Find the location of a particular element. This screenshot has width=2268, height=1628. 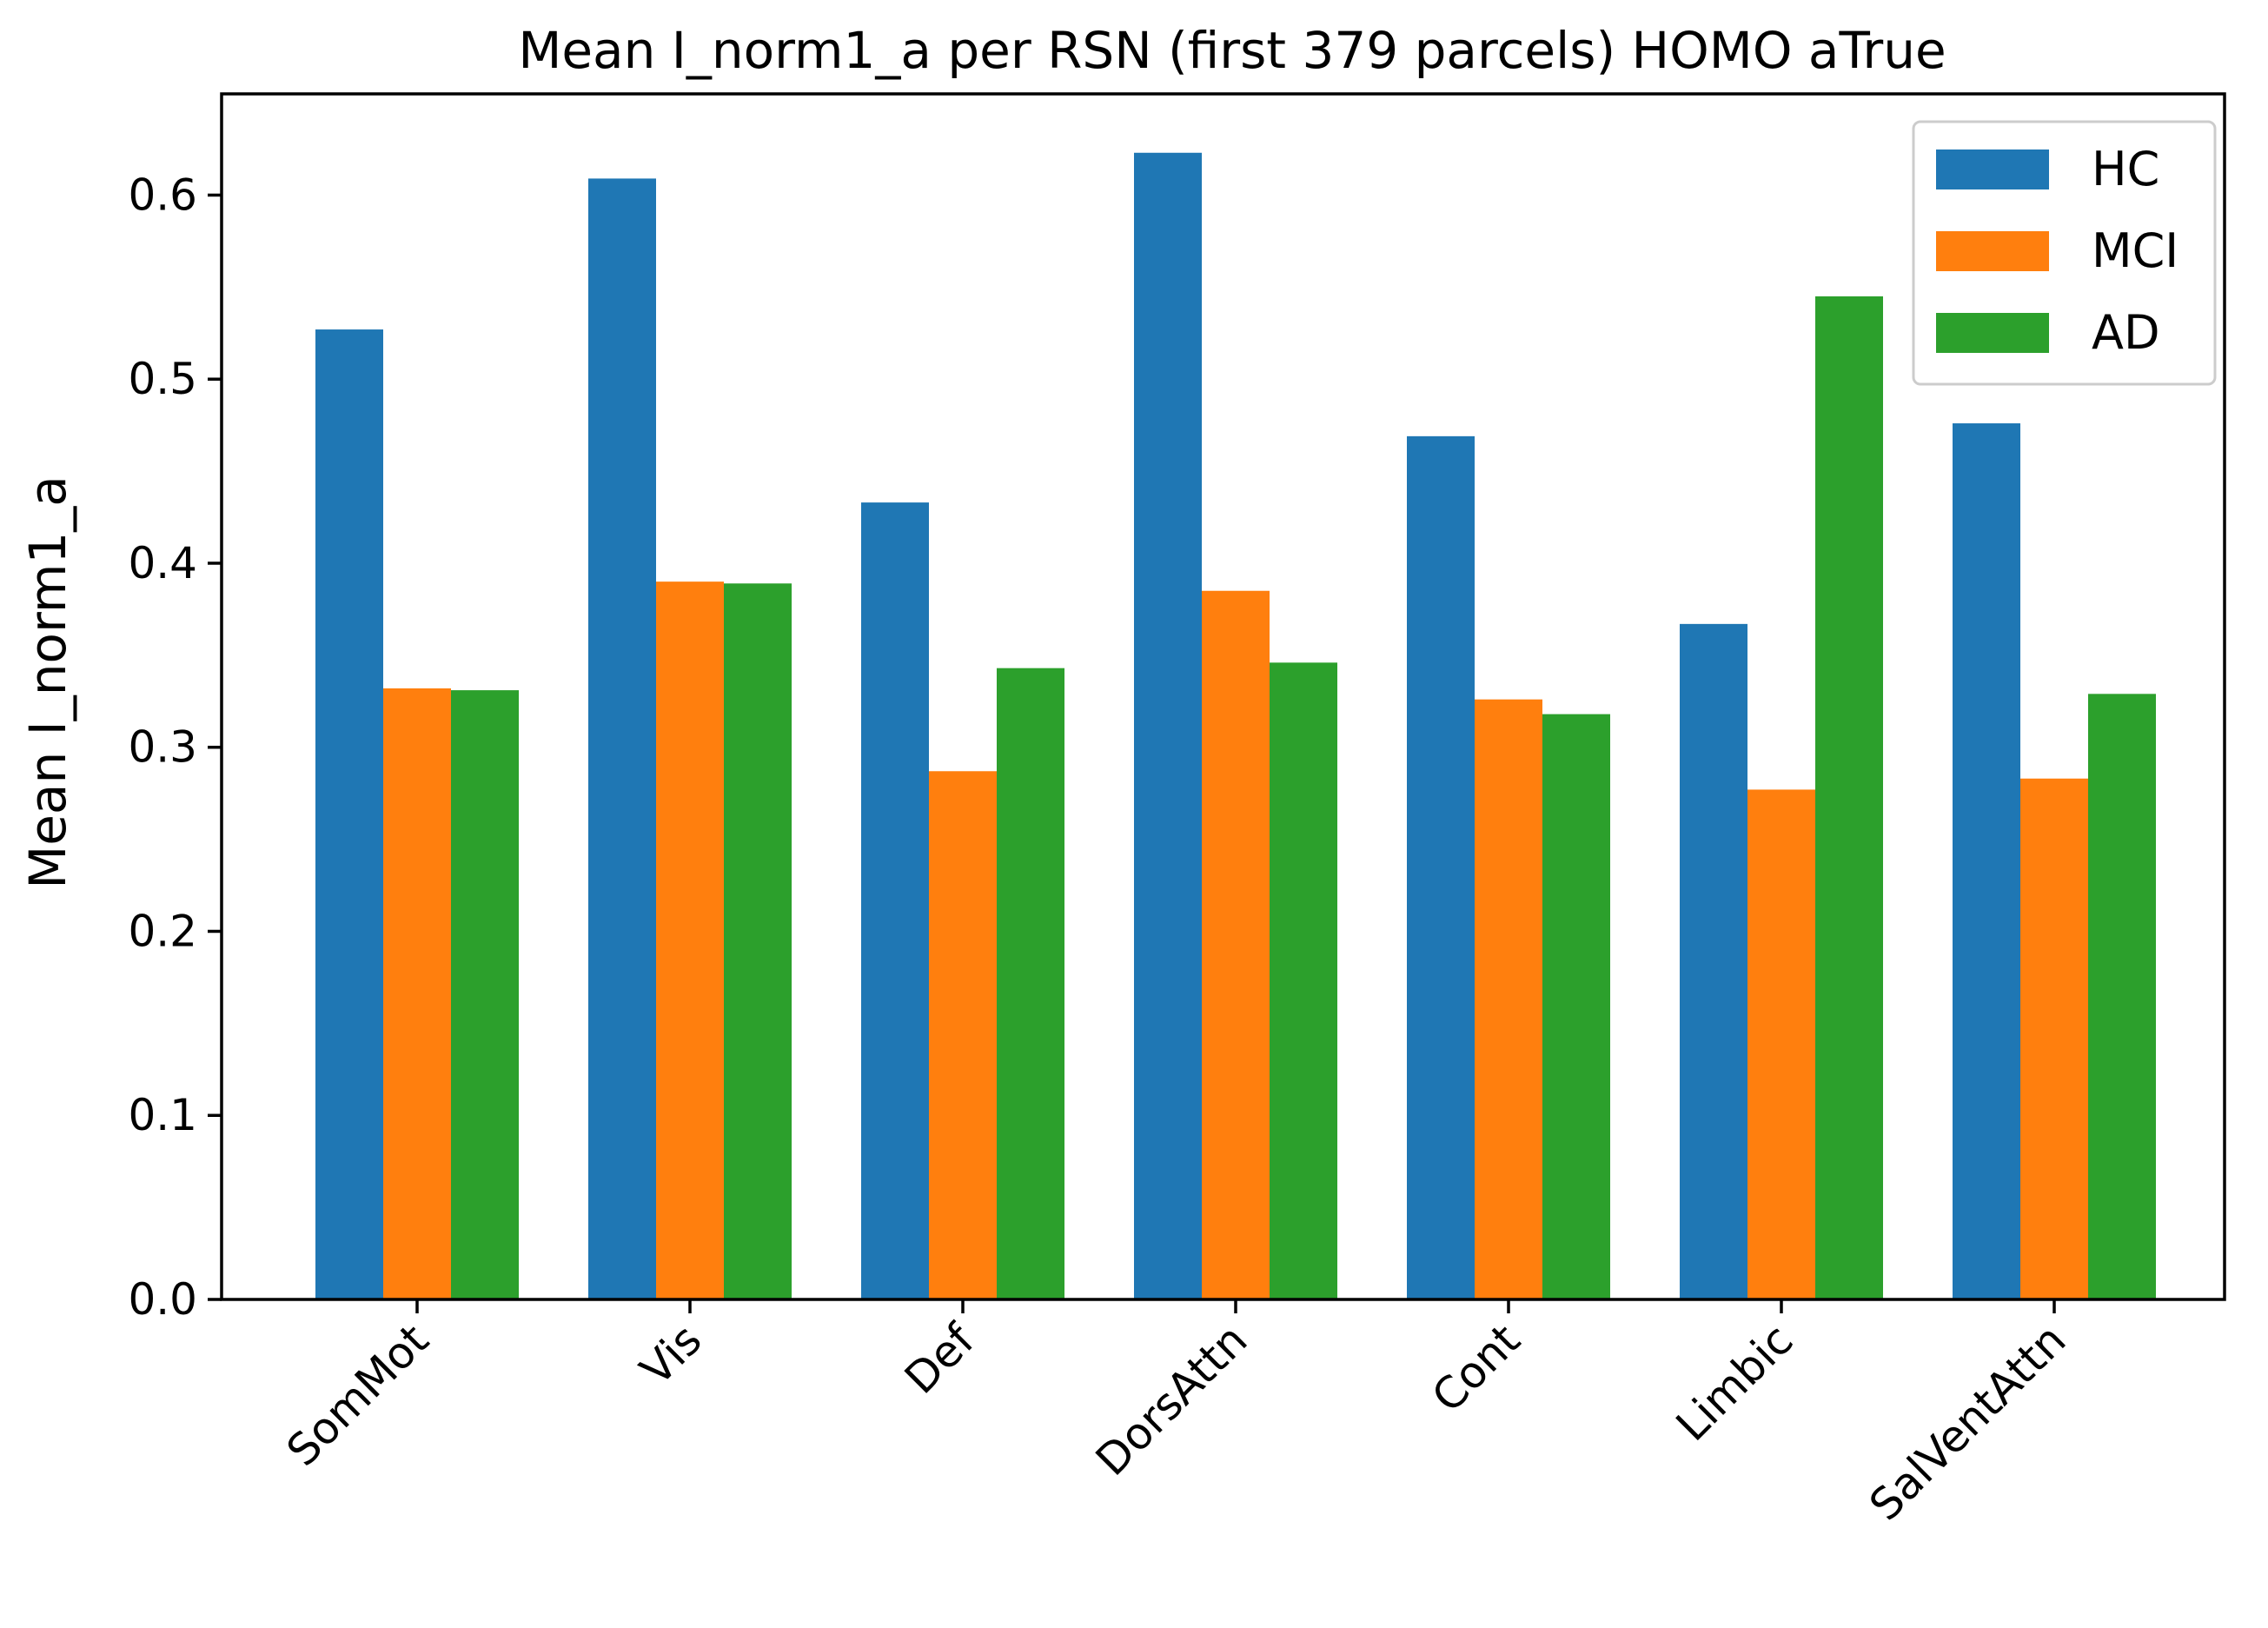

bar-hc-def is located at coordinates (895, 900).